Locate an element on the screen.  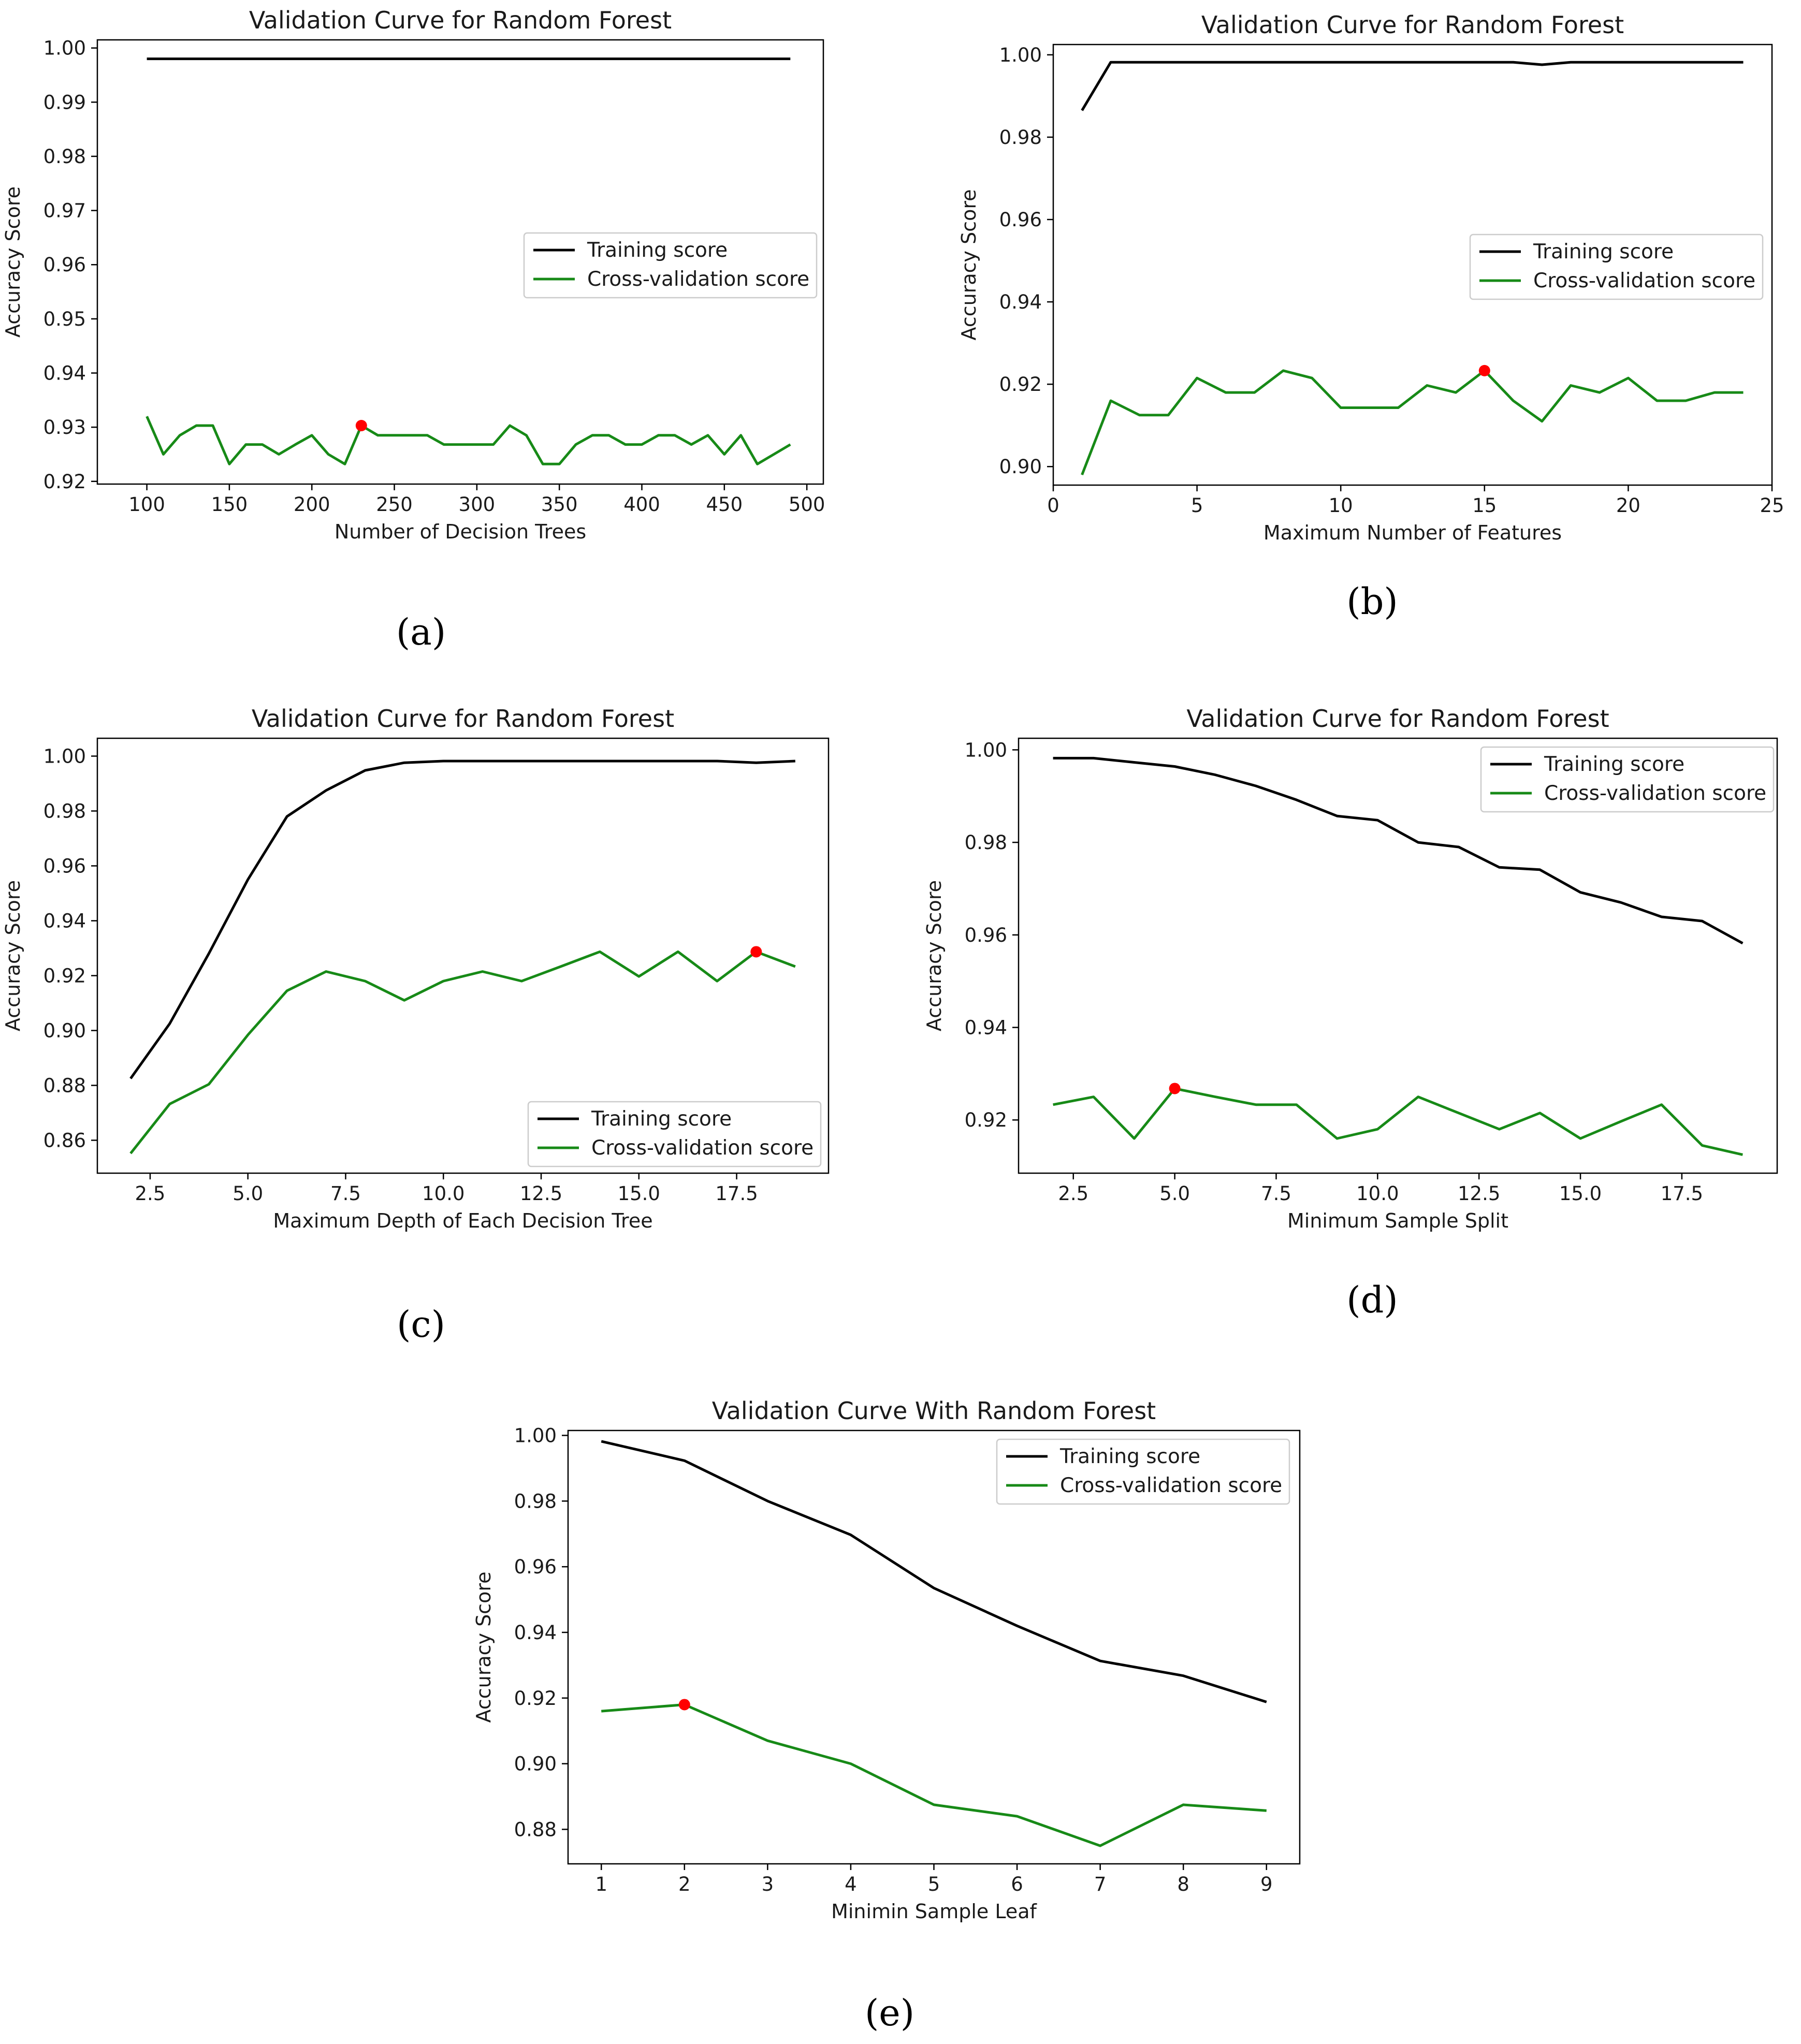
x-tick-label: 4 is located at coordinates (851, 1884).